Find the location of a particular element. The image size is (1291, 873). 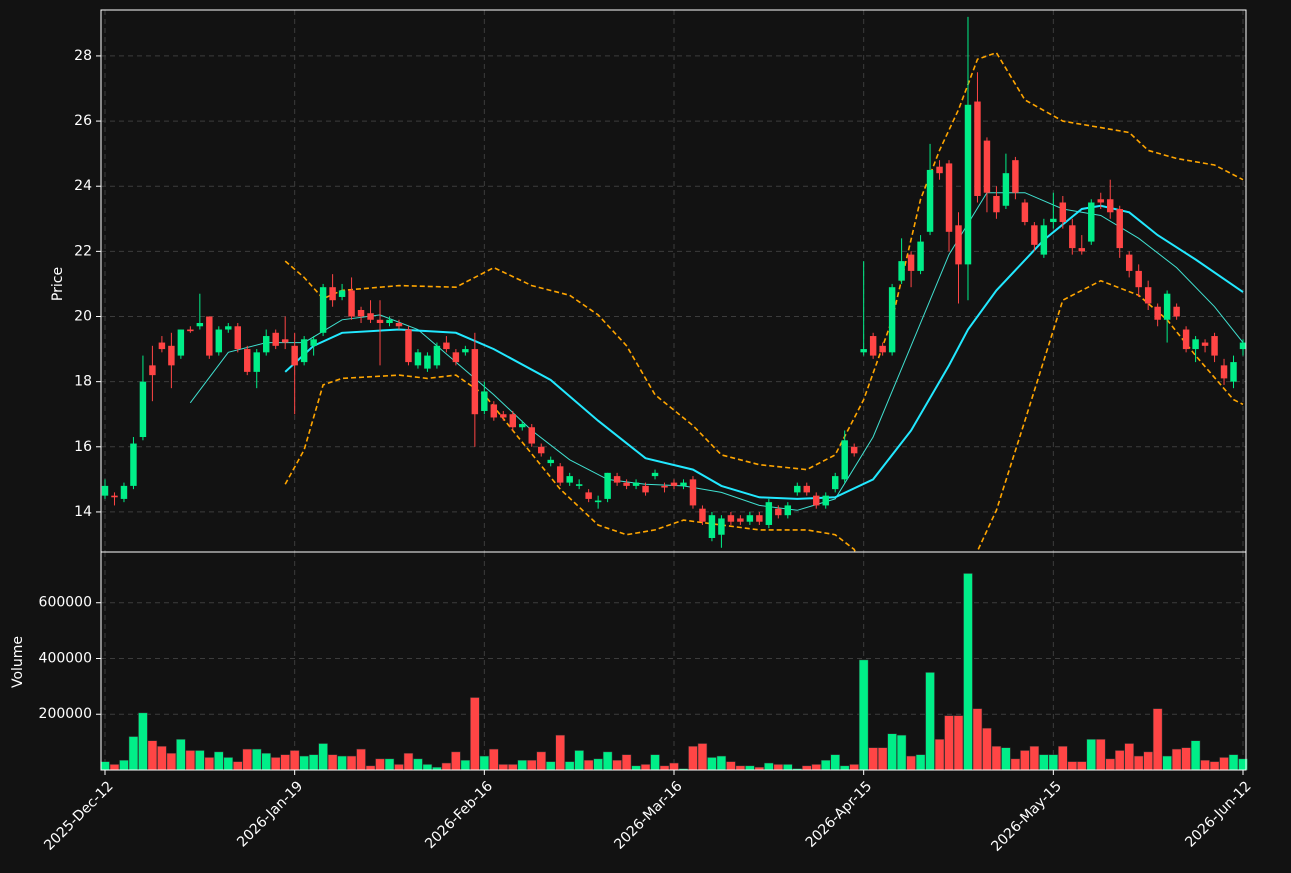

y-tick-label: 28 is located at coordinates (83, 56).